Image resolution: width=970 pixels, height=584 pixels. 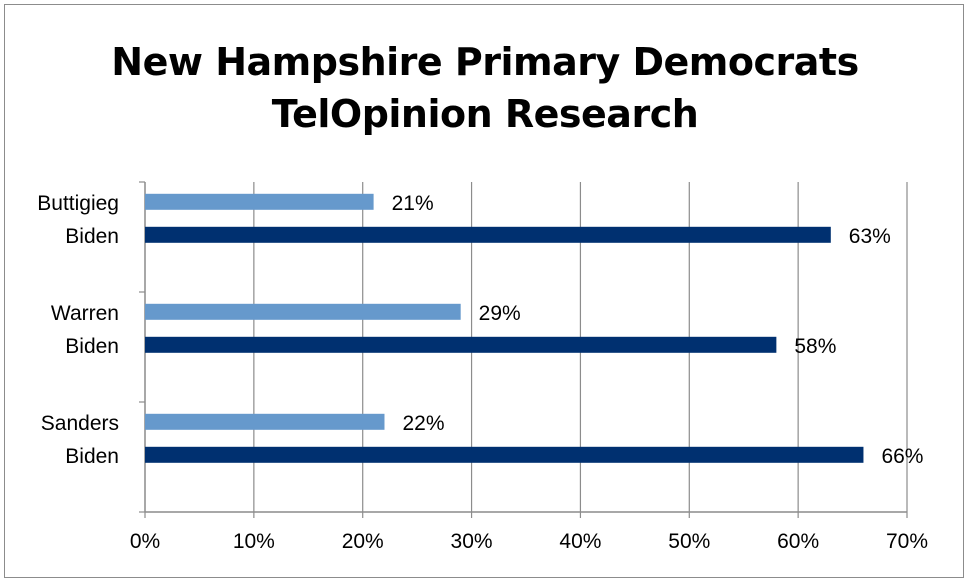 I want to click on chart-title-line-2: TelOpinion Research, so click(x=485, y=114).